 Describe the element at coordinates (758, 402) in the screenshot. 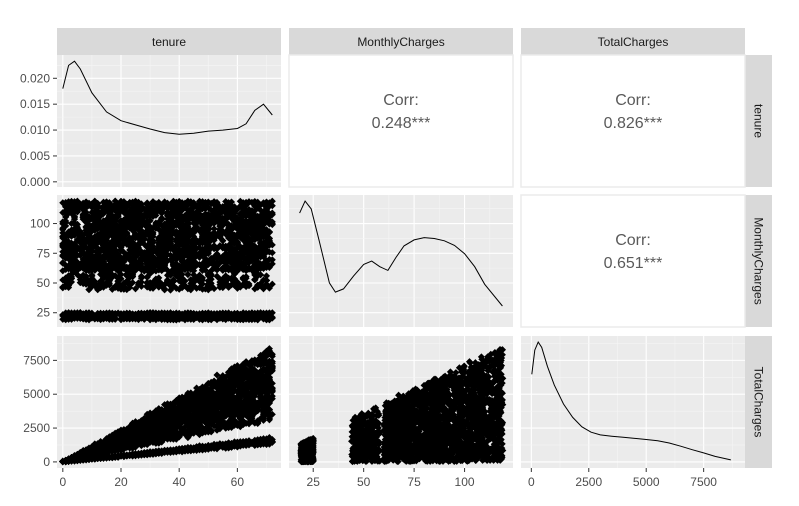

I see `strip-right-TotalCharges` at that location.